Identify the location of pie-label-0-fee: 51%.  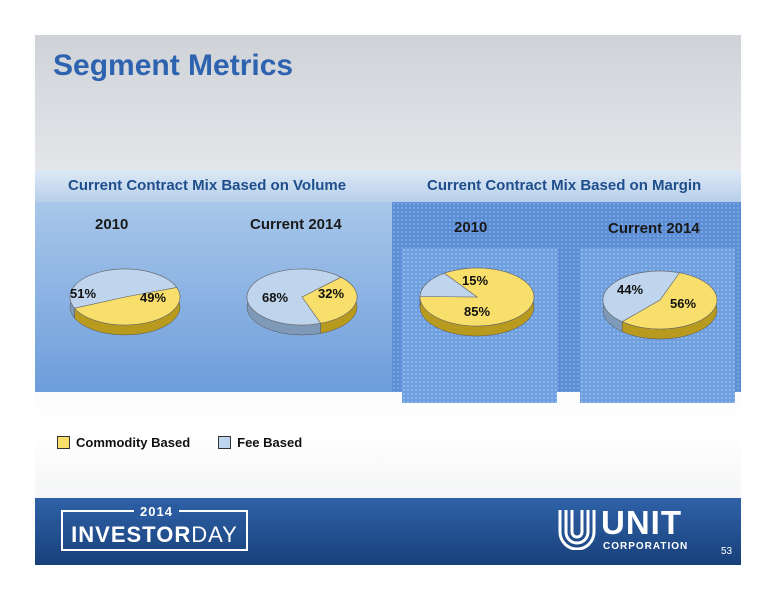
(83, 293).